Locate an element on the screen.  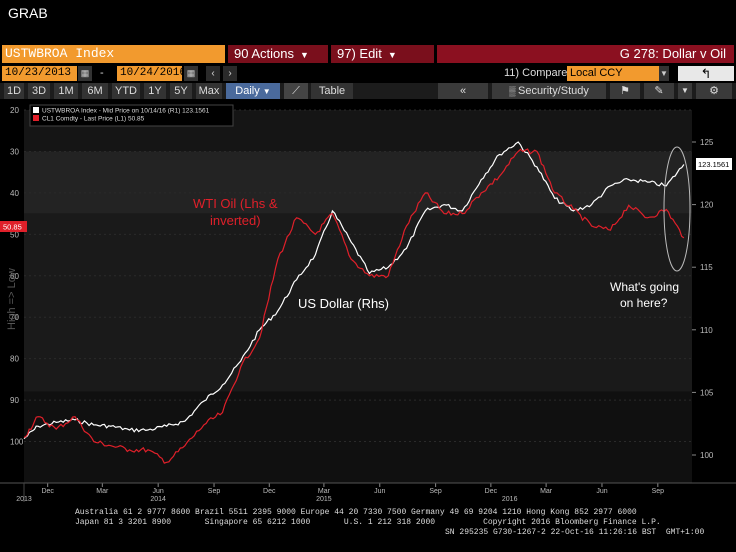
legend-entry-oil: CL1 Comdty - Last Price (L1) 50.85 is located at coordinates (93, 119).